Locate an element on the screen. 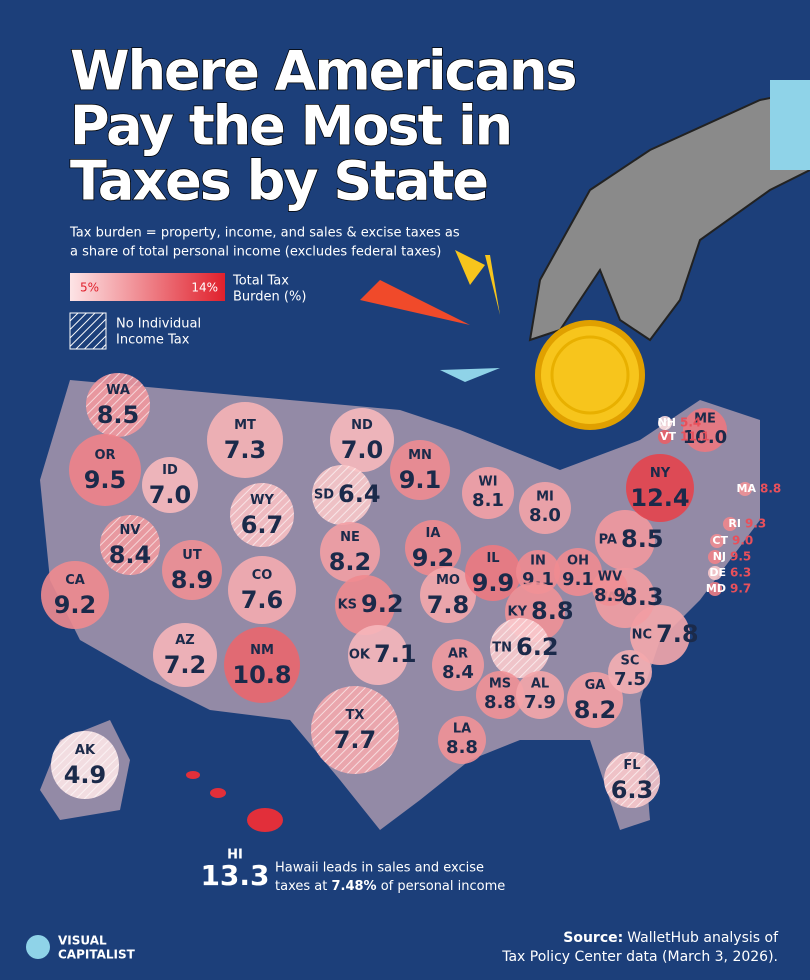 The width and height of the screenshot is (810, 980). state-abbr: SC is located at coordinates (630, 661).